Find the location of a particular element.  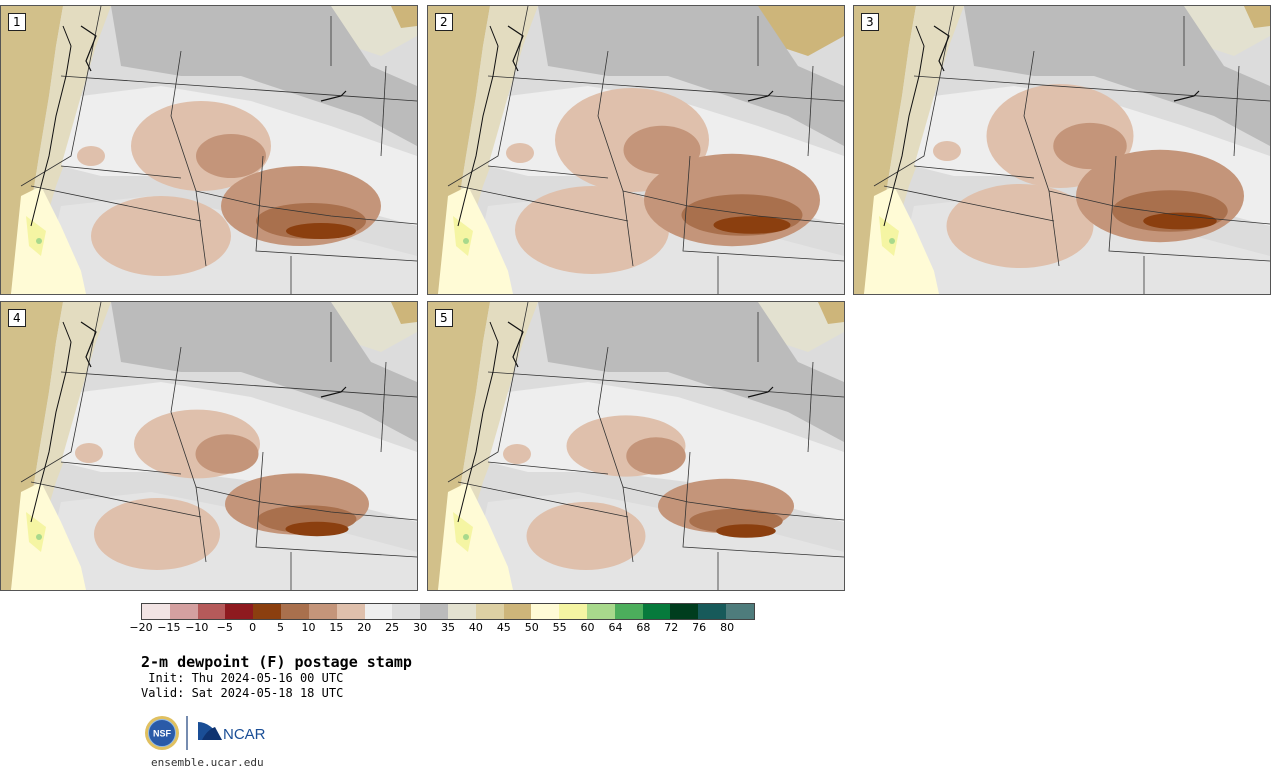

nsf-logo-icon: NSF is located at coordinates (162, 733).